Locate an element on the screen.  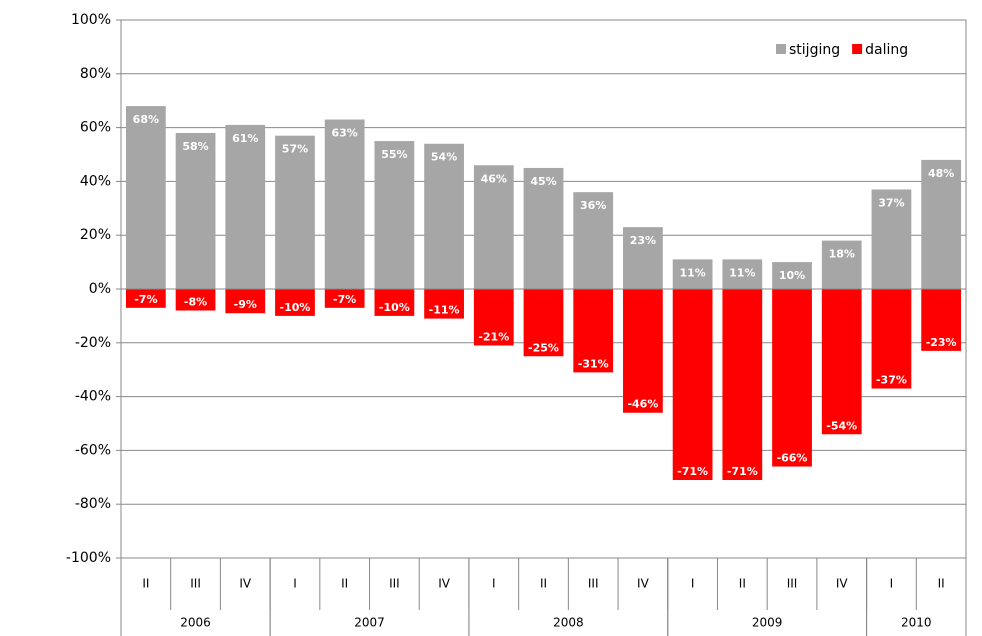
value-label: 61% is located at coordinates (245, 138).